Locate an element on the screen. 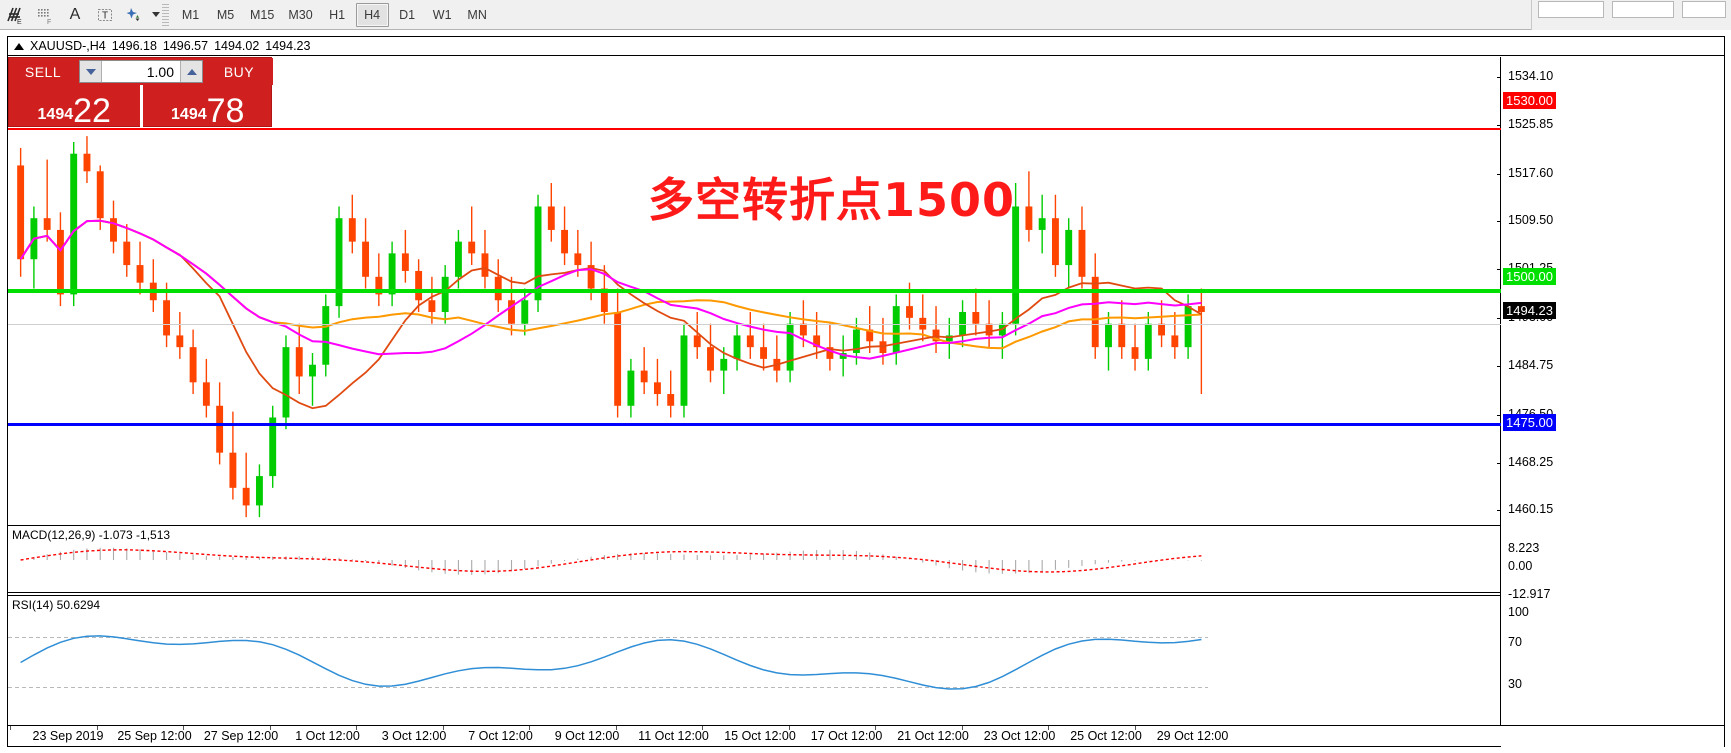 Image resolution: width=1731 pixels, height=753 pixels. symbol-label: XAUUSD-,H4 is located at coordinates (68, 46).